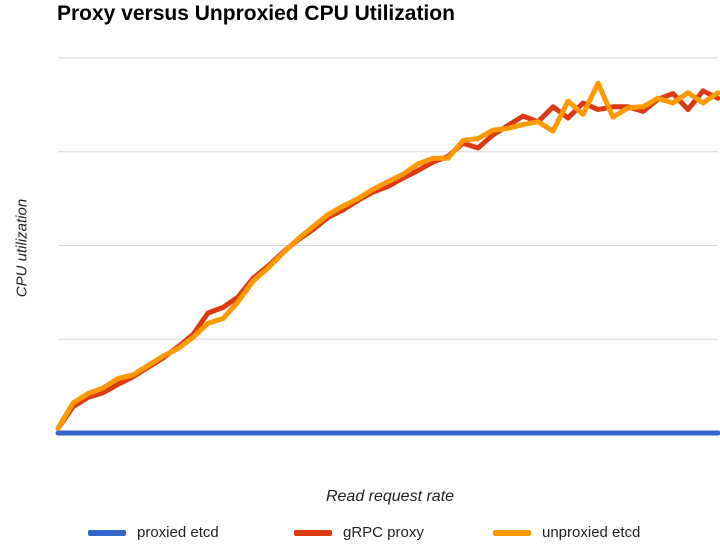  Describe the element at coordinates (256, 13) in the screenshot. I see `chart-title: Proxy versus Unproxied CPU Utilization` at that location.